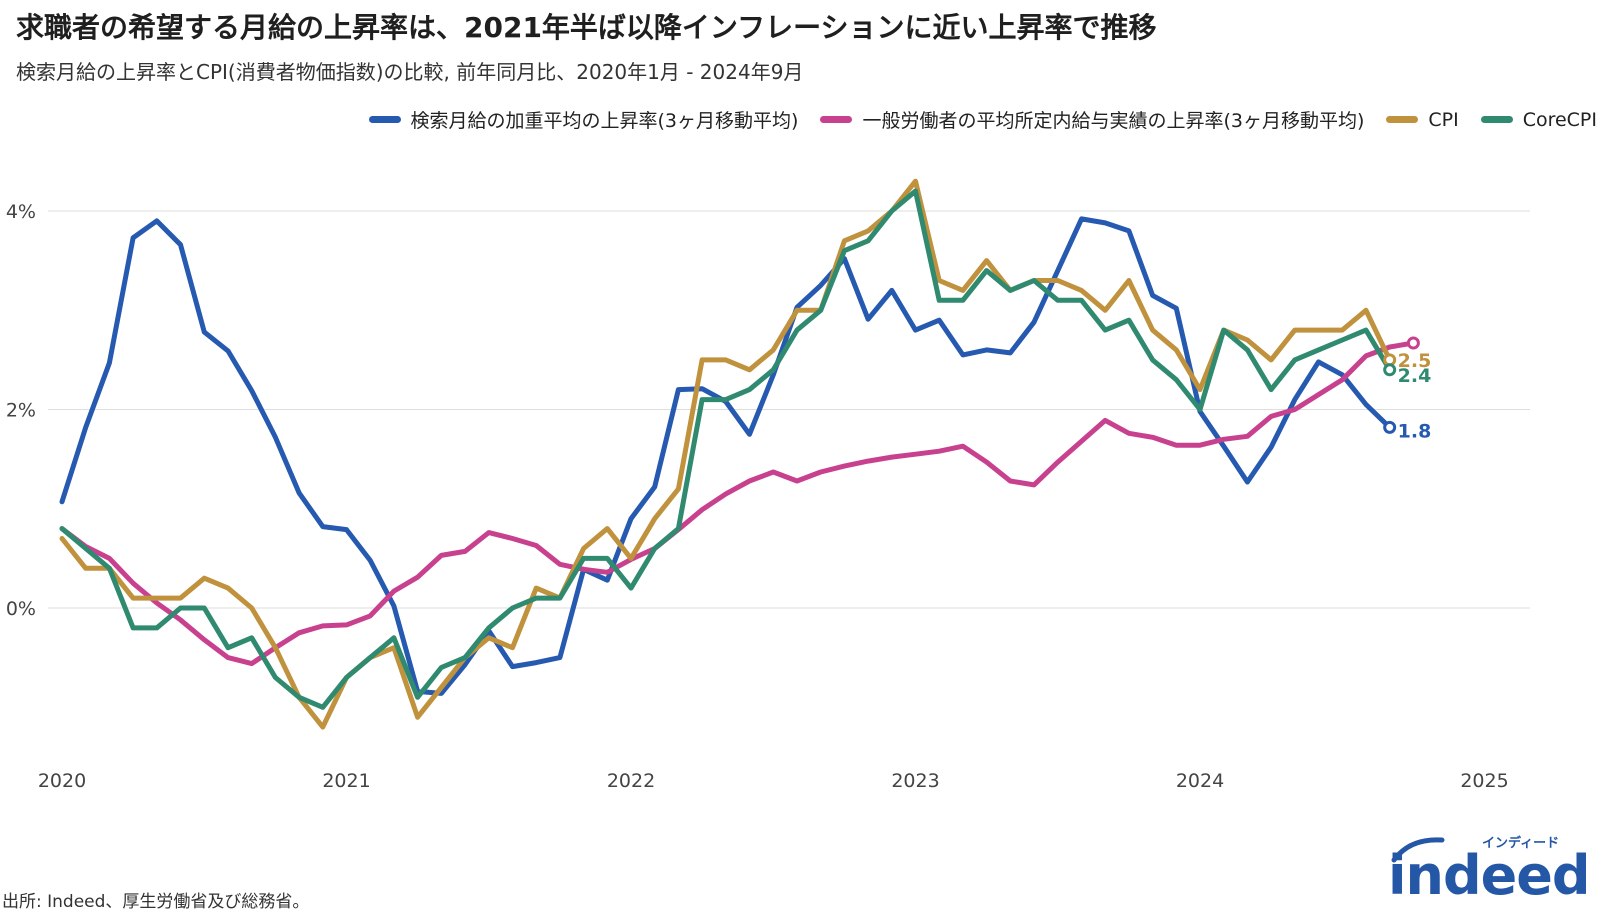 This screenshot has height=917, width=1605. What do you see at coordinates (1559, 119) in the screenshot?
I see `legend-label: CoreCPI` at bounding box center [1559, 119].